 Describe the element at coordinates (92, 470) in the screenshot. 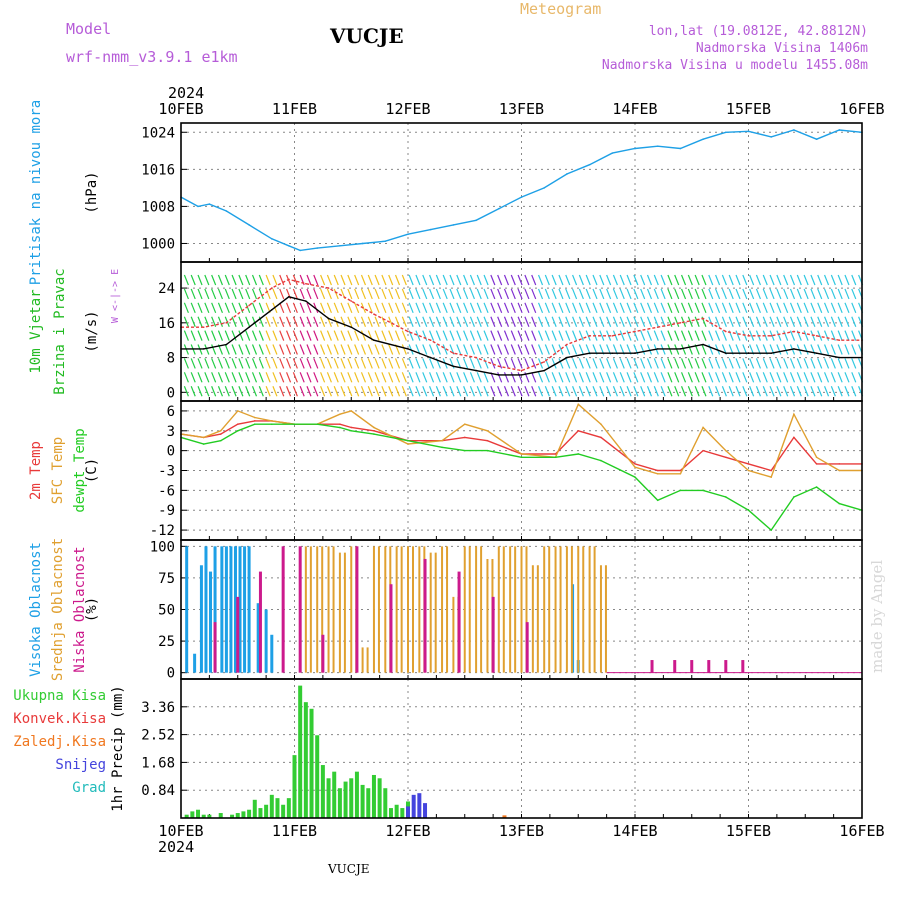

I see `y-axis-label: (C)` at that location.